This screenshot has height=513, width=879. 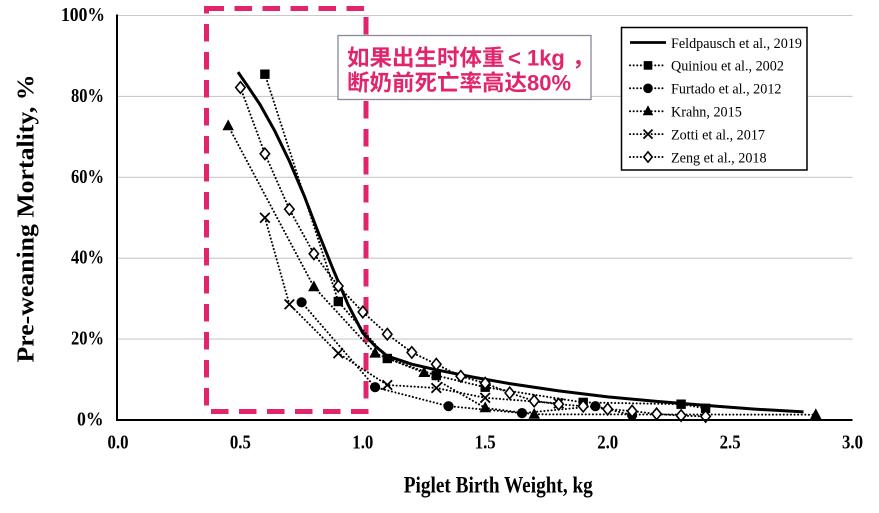 I want to click on svg-text: 3.0, so click(x=852, y=443).